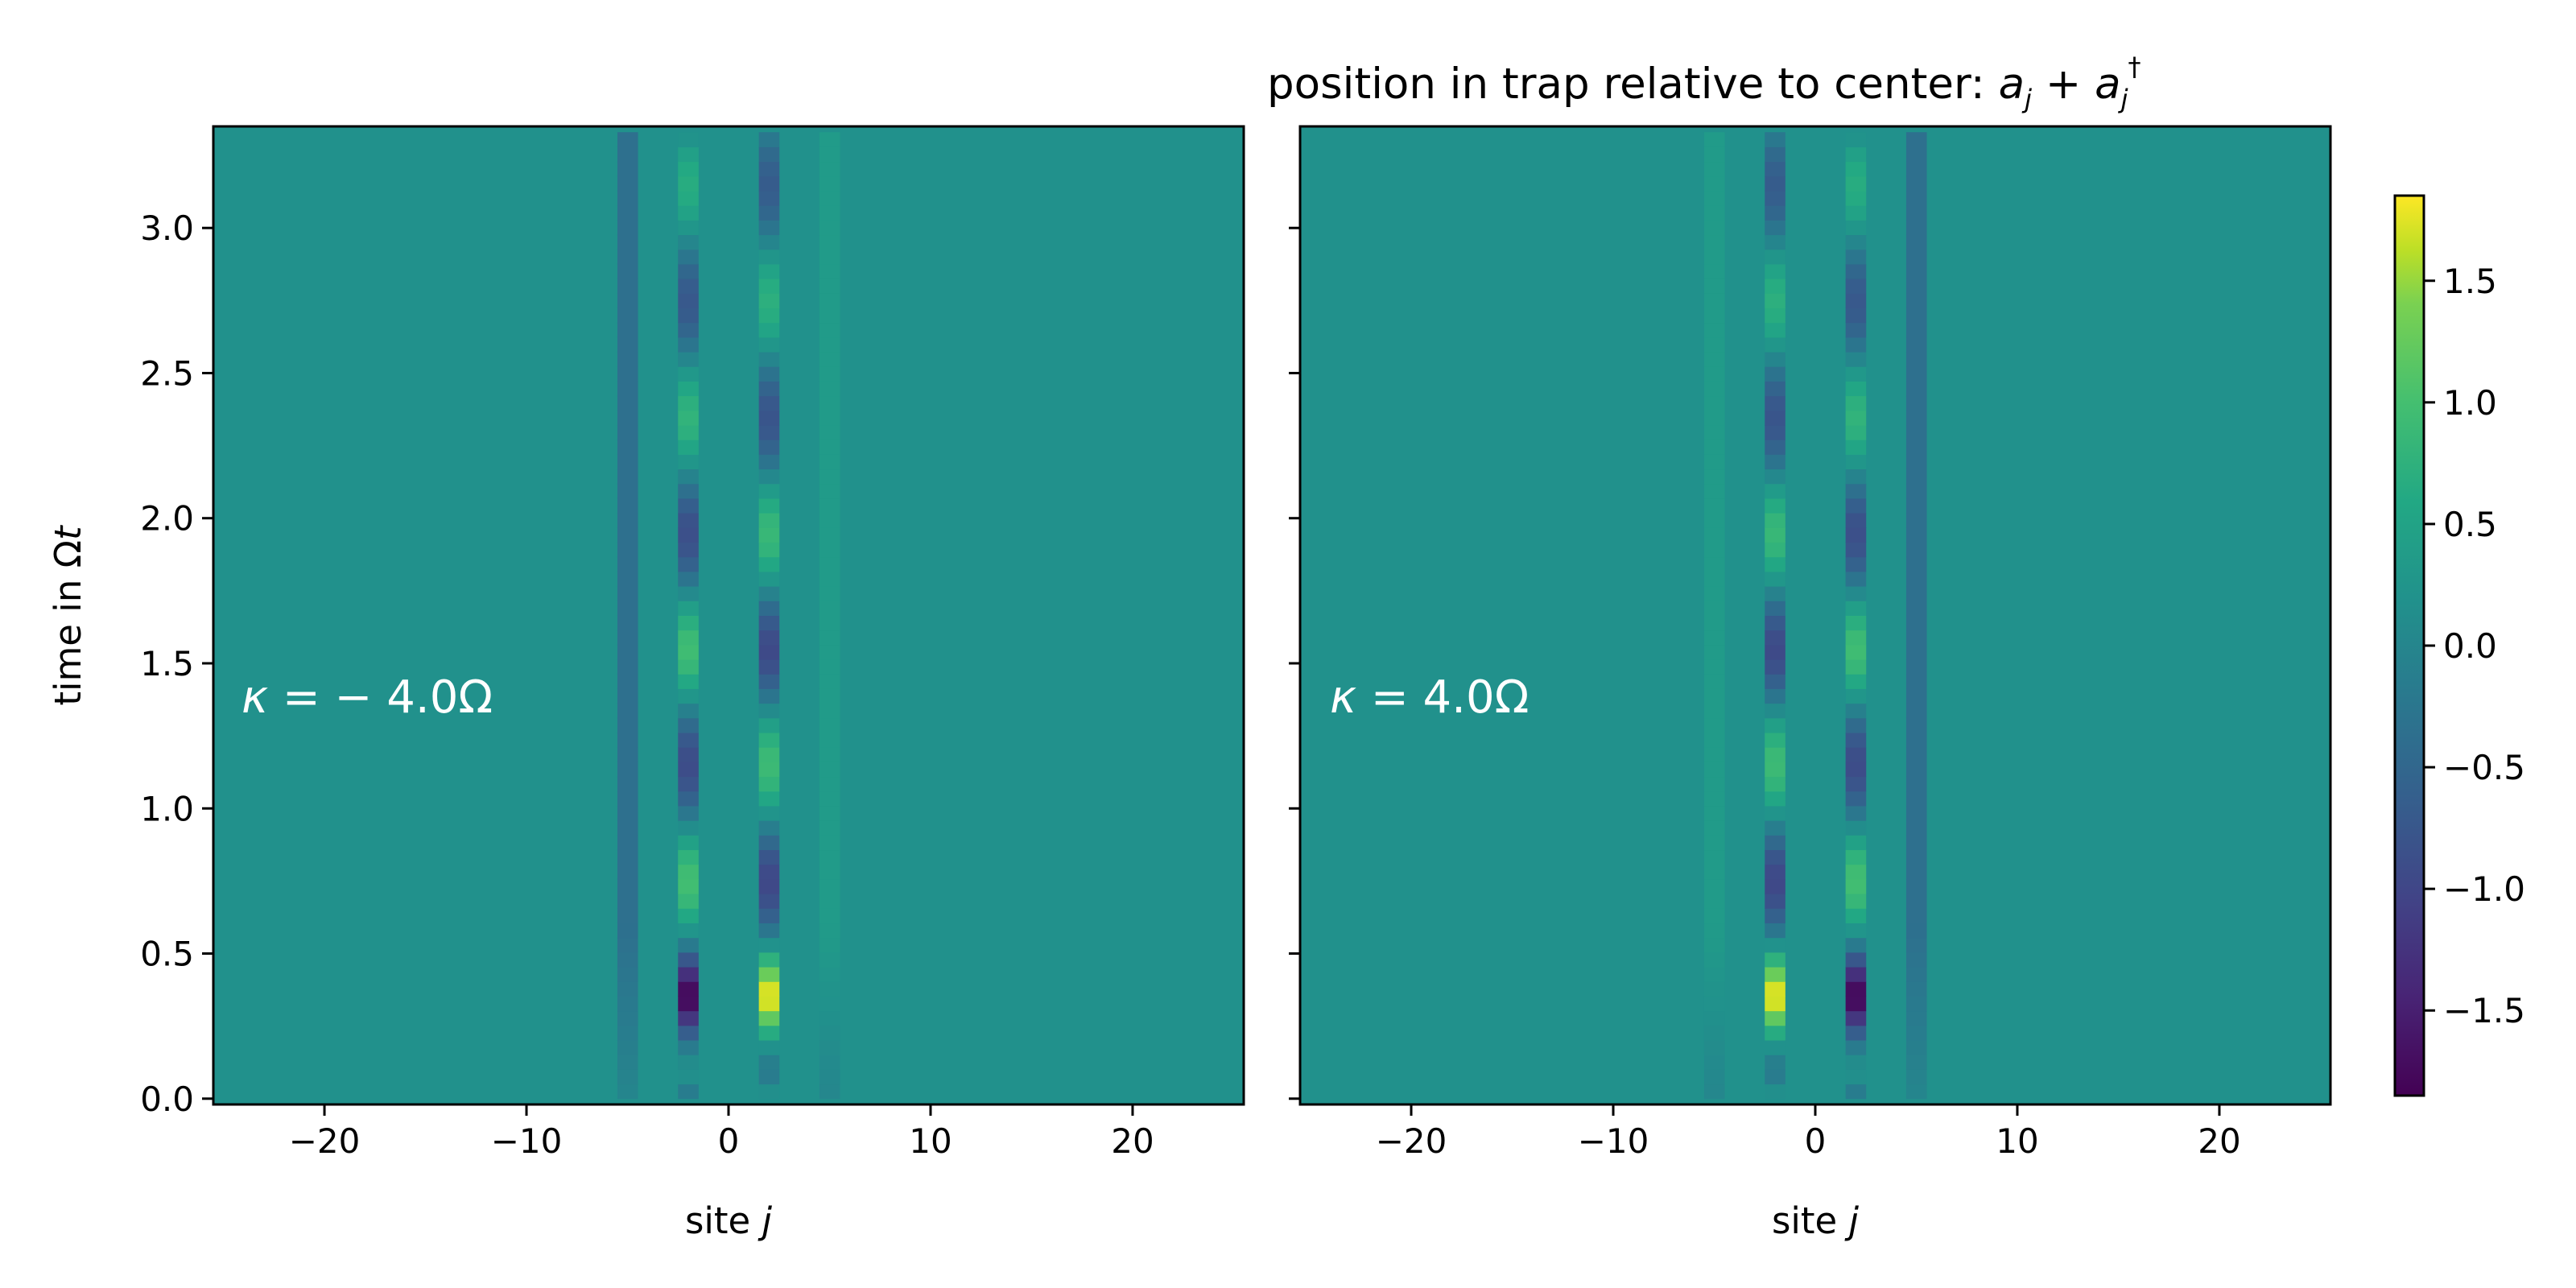 The image size is (2576, 1288). I want to click on x-tick-label: 10, so click(930, 1141).